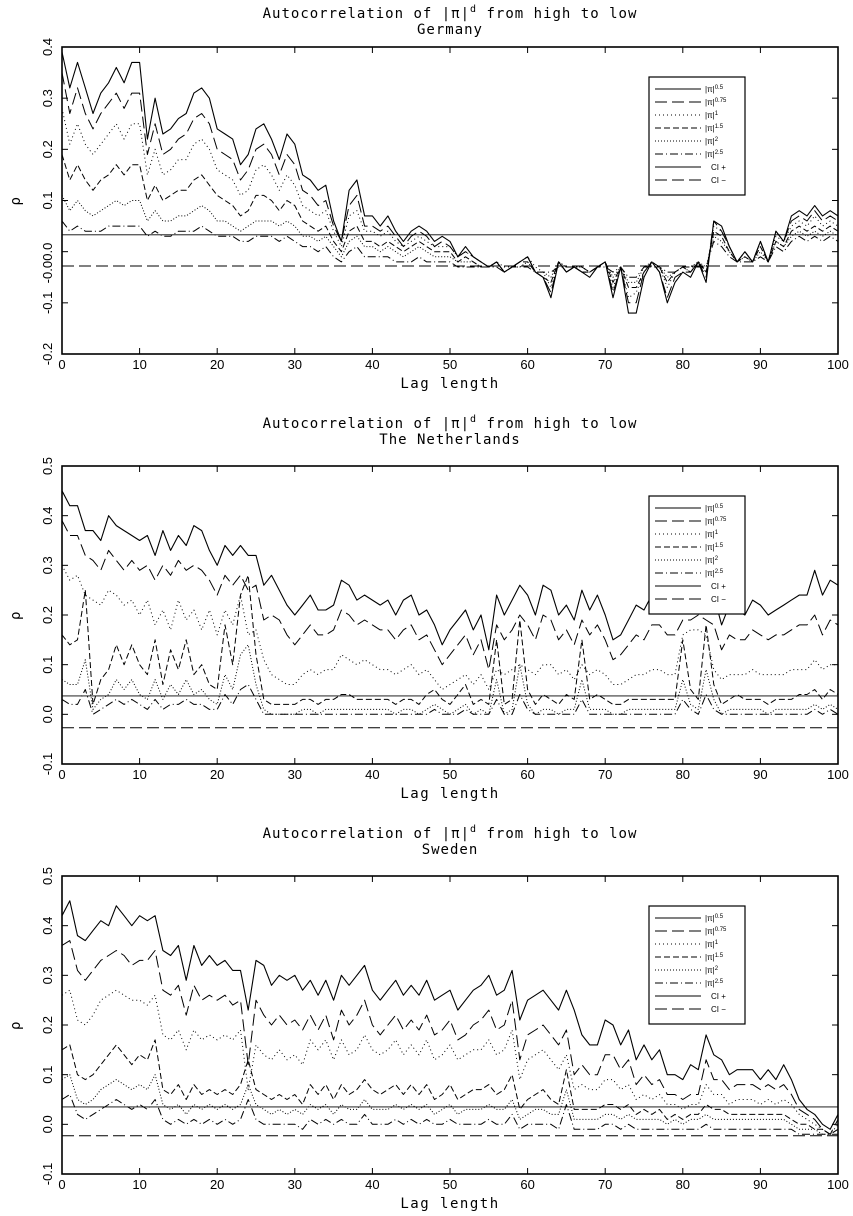 This screenshot has width=853, height=1216. I want to click on chart-subtitle: Sweden, so click(450, 850).